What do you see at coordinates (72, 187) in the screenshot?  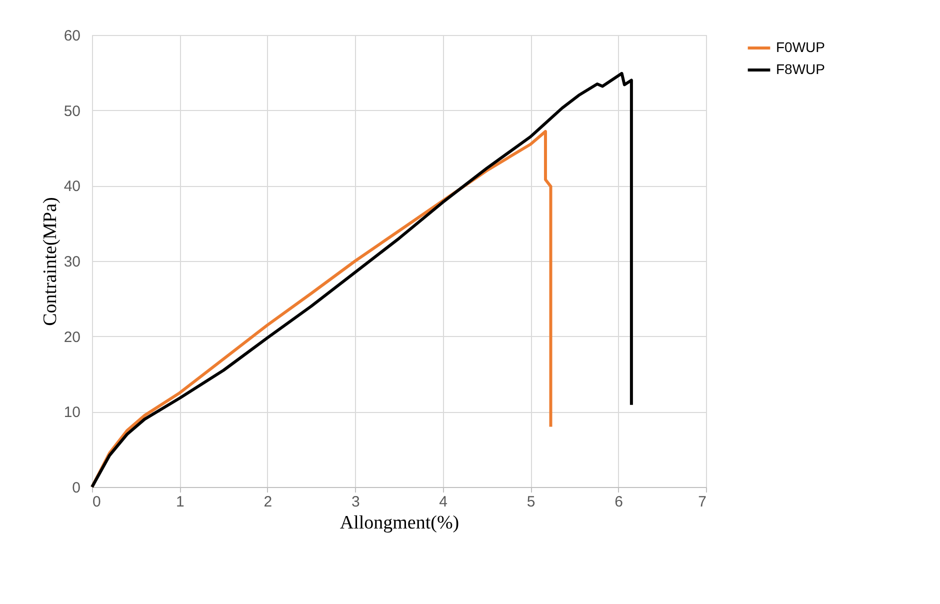 I see `y-tick-label: 40` at bounding box center [72, 187].